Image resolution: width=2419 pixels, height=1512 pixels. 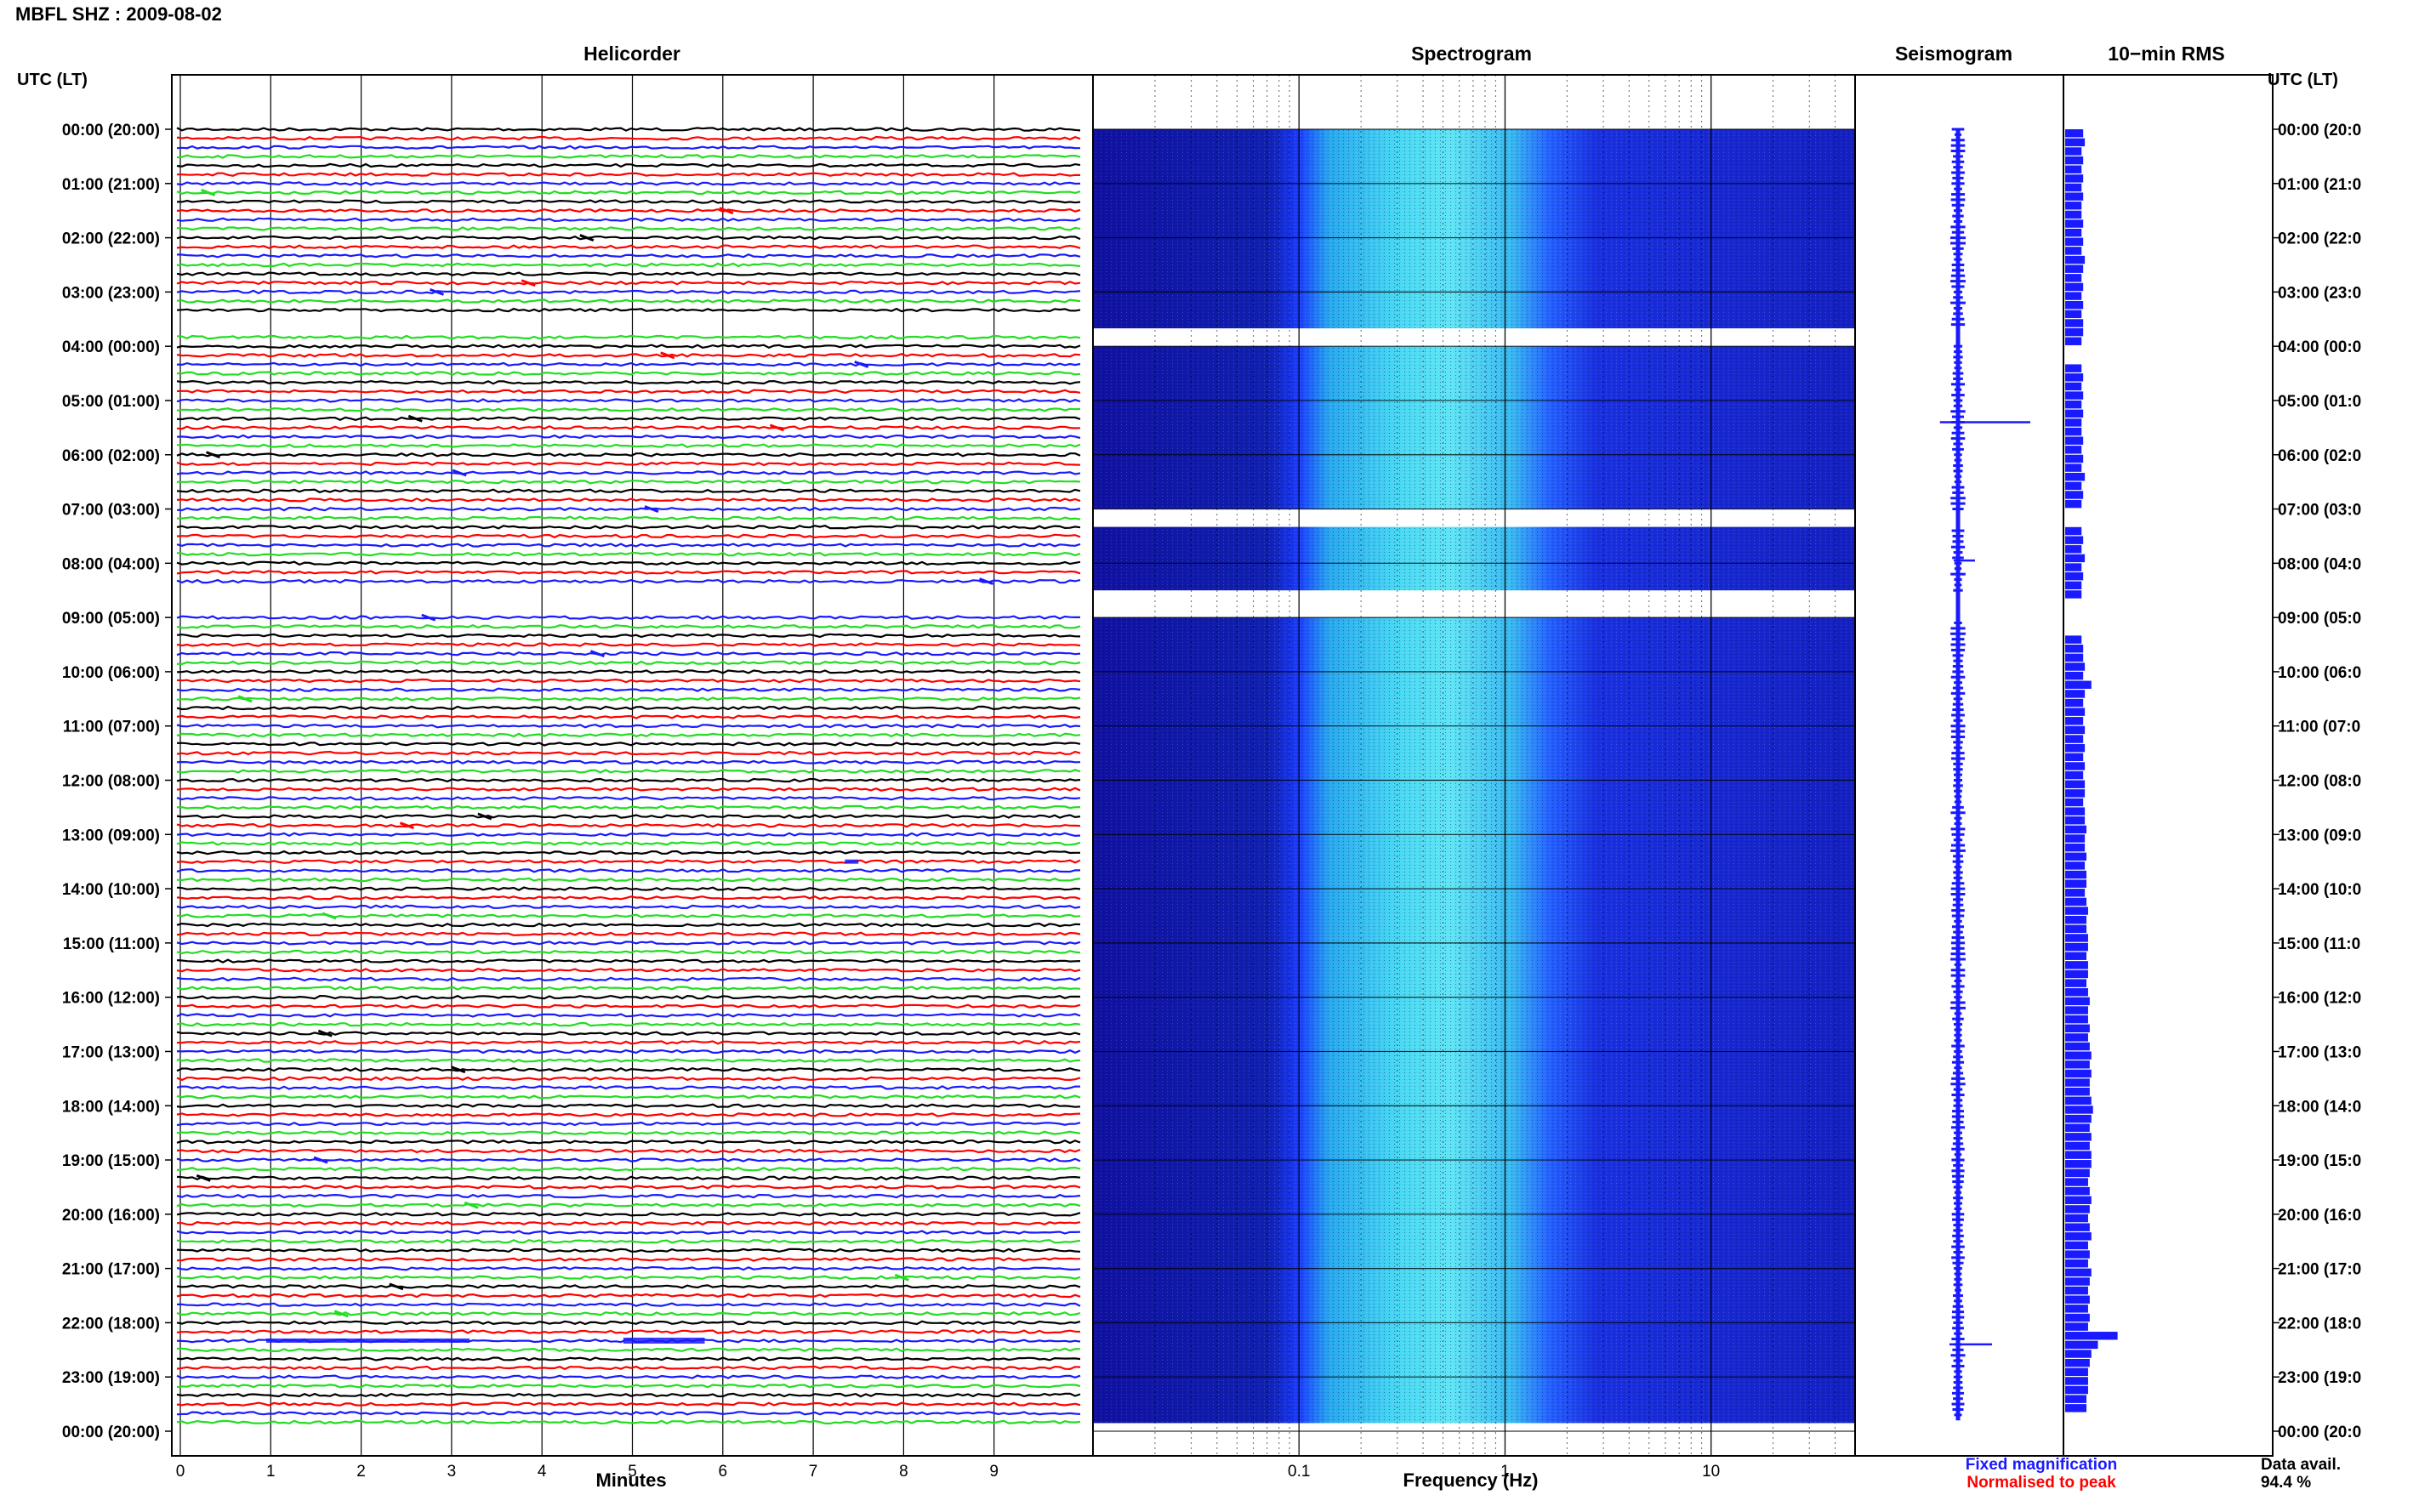 I want to click on right-time-label: 16:00 (12:0, so click(x=2319, y=999).